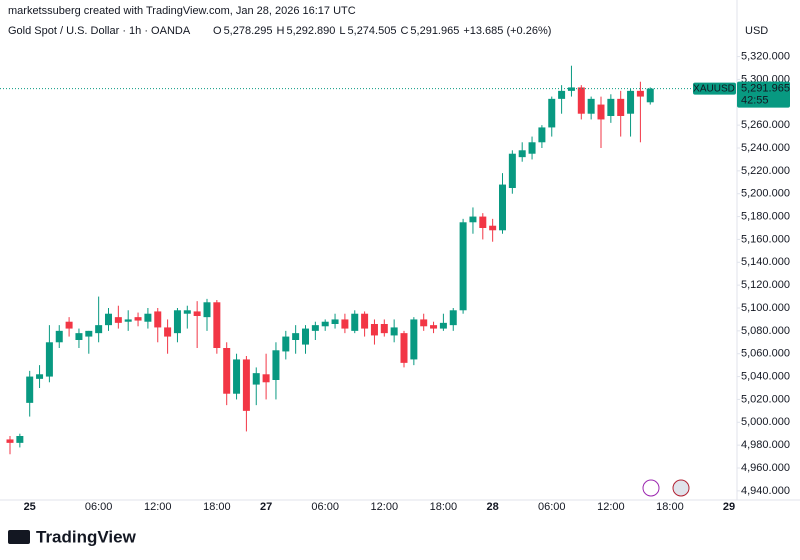 The height and width of the screenshot is (560, 800). What do you see at coordinates (434, 31) in the screenshot?
I see `ohlc-value: 5,291.965` at bounding box center [434, 31].